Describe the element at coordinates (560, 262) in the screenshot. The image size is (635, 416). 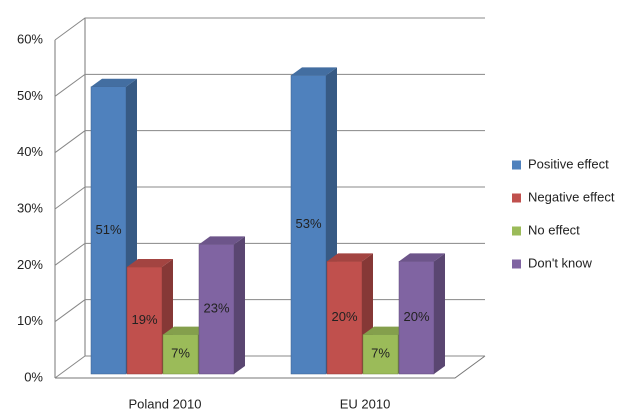
I see `legend-label: Don't know` at that location.